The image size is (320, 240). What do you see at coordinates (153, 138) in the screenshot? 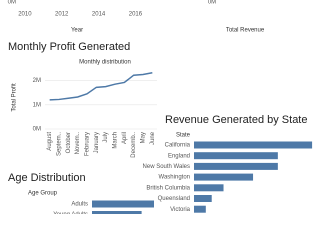
I see `x-tick-label: June` at bounding box center [153, 138].